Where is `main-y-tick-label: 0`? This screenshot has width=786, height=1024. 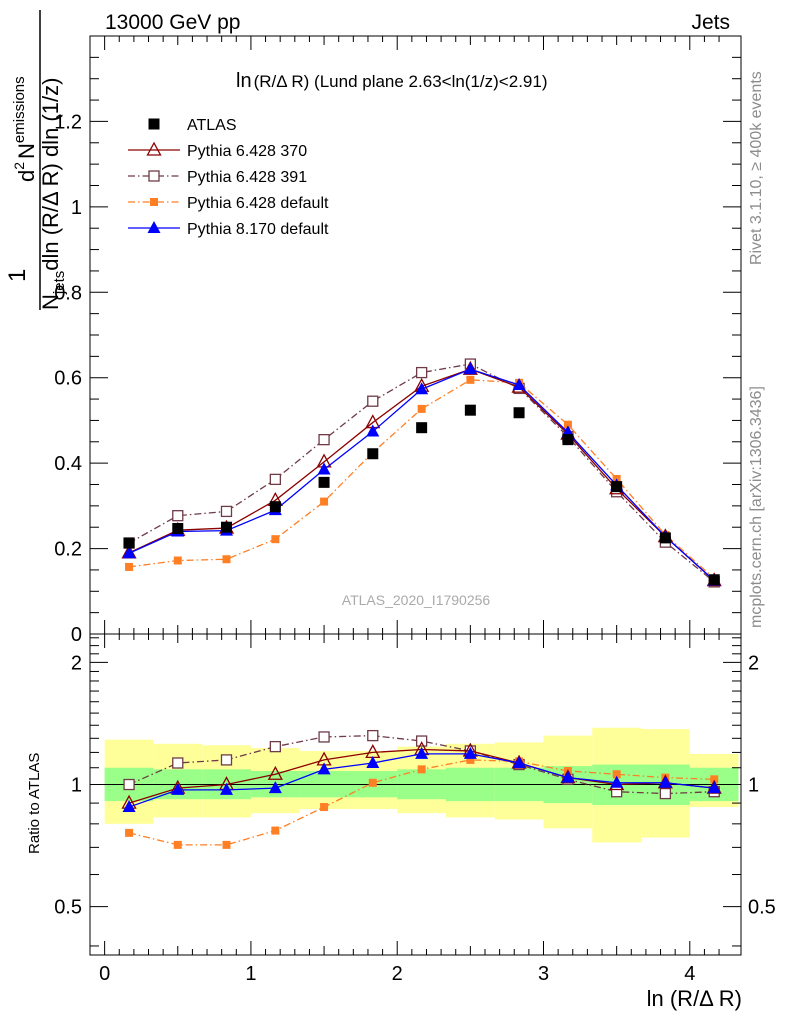 main-y-tick-label: 0 is located at coordinates (76, 635).